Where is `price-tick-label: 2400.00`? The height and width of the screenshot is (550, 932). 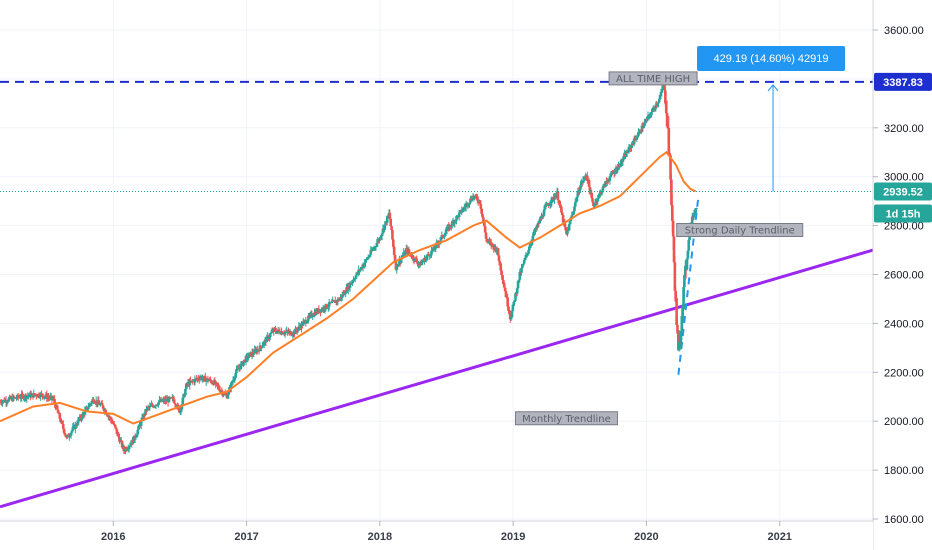
price-tick-label: 2400.00 is located at coordinates (904, 324).